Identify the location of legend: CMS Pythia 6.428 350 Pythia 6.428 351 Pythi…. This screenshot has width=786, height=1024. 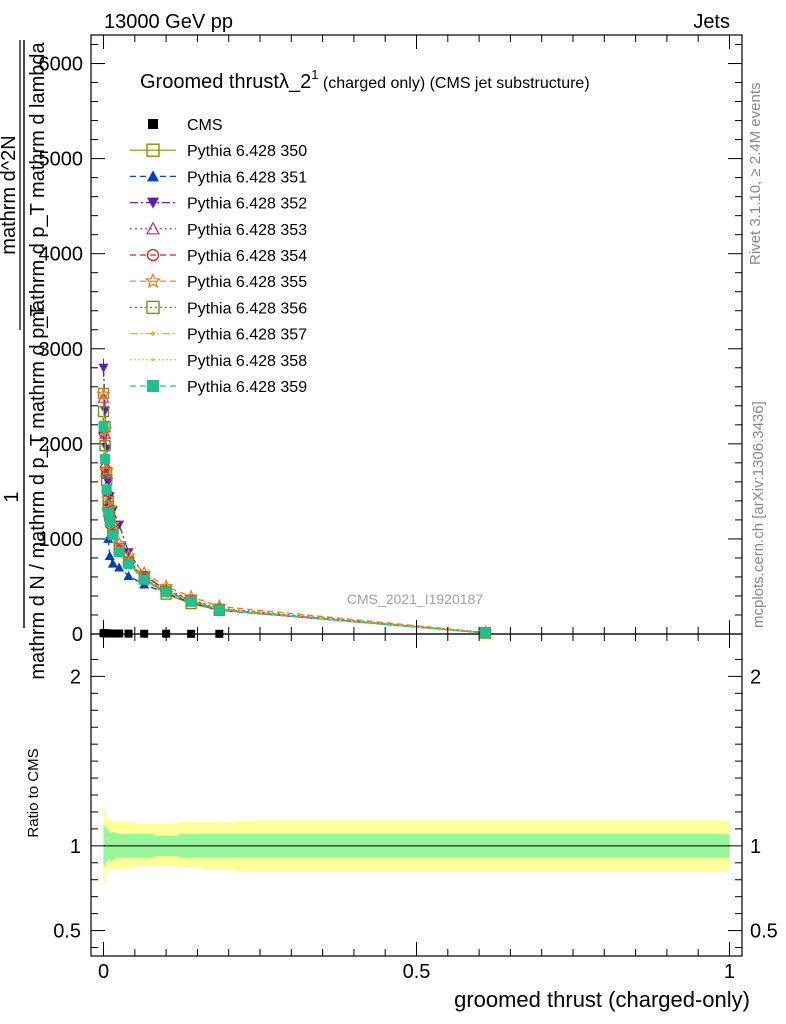
(218, 256).